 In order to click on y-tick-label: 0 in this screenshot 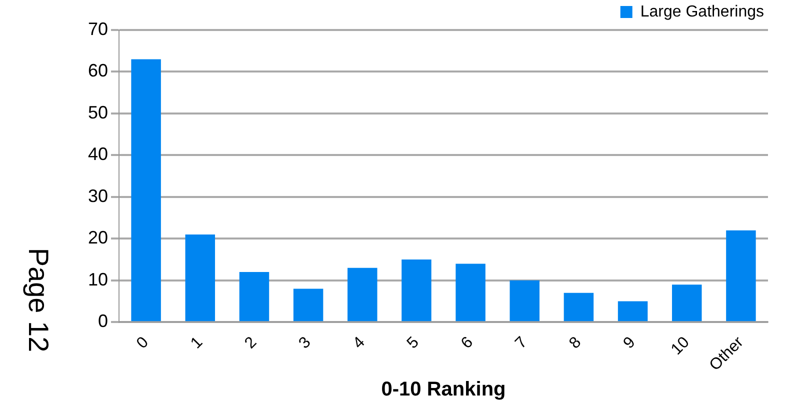, I will do `click(103, 321)`.